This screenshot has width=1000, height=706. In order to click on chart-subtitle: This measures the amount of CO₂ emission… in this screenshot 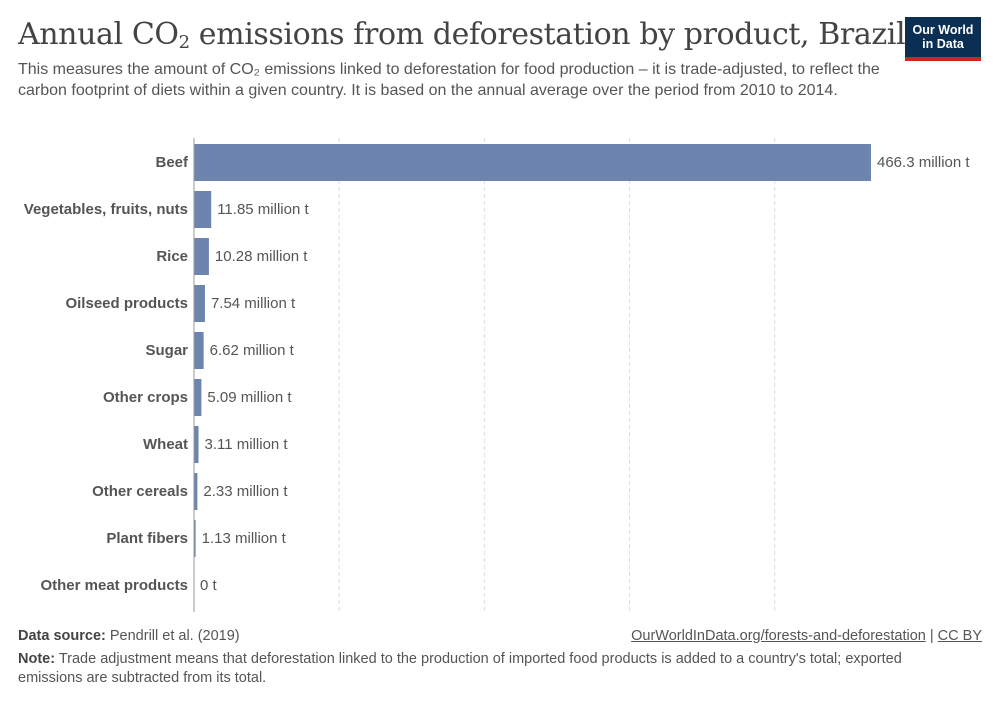, I will do `click(449, 80)`.